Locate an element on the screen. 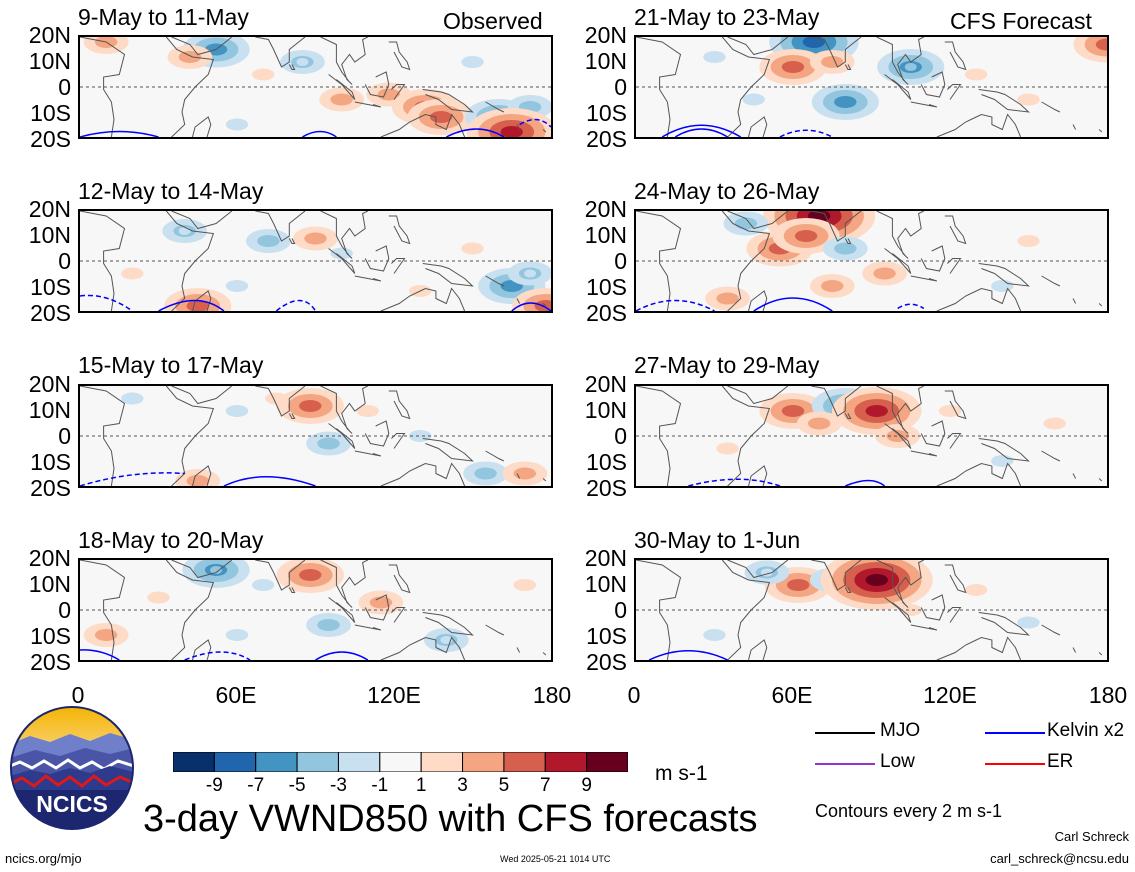 The width and height of the screenshot is (1135, 872). colorbar-tick-label: 5 is located at coordinates (504, 785).